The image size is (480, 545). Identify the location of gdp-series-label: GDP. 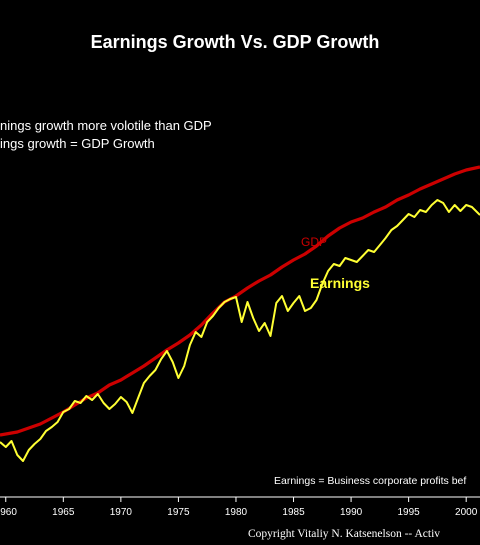
(314, 242).